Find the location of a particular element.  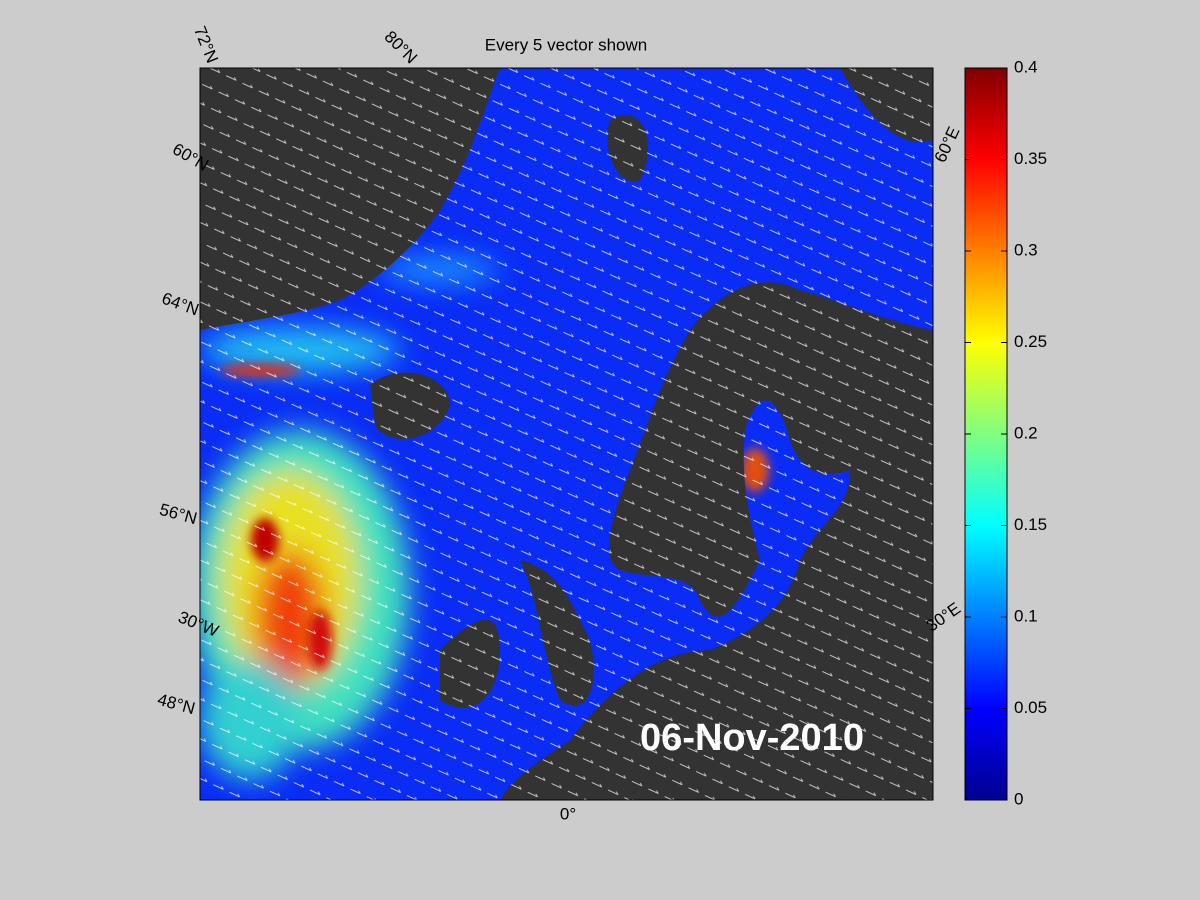

colorbar-tick-label: 0.4 is located at coordinates (1026, 66).